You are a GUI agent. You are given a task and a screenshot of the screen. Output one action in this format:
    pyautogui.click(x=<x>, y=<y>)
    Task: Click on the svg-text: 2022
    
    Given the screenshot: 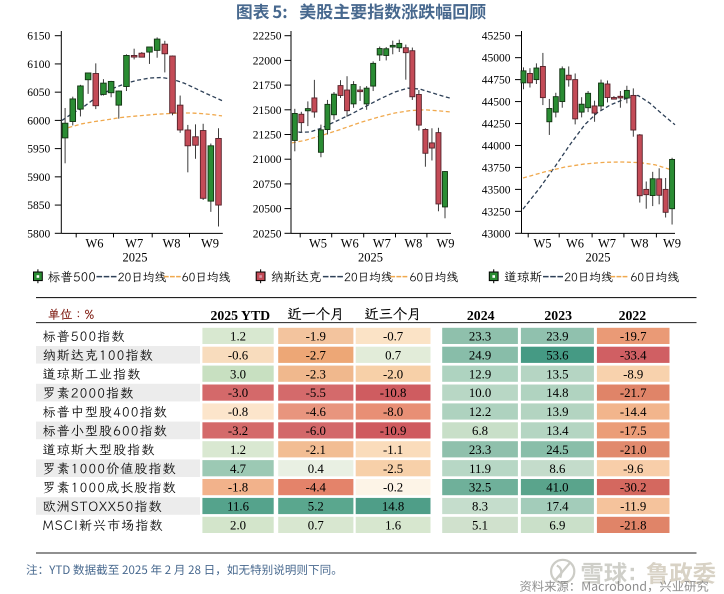 What is the action you would take?
    pyautogui.click(x=633, y=315)
    